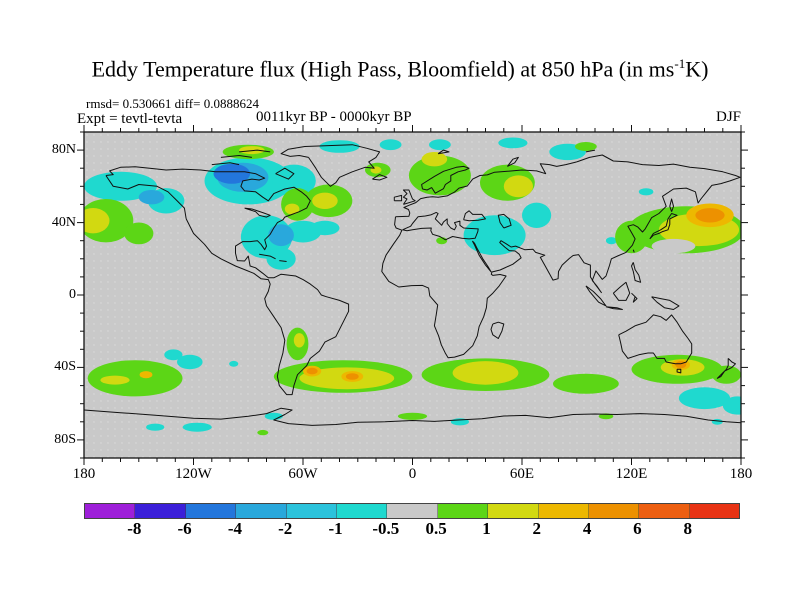 The width and height of the screenshot is (800, 600). I want to click on chart-title-superscript: -1, so click(680, 63).